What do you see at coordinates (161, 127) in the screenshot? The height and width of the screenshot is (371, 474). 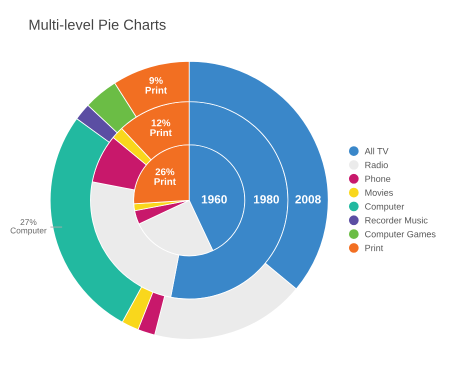 I see `data-label: 12% Print` at bounding box center [161, 127].